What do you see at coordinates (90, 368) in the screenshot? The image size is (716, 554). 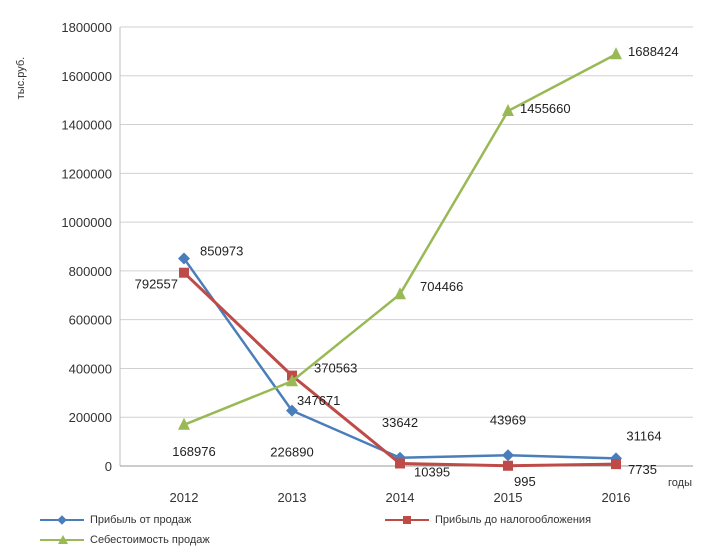 I see `y-tick-label: 400000` at bounding box center [90, 368].